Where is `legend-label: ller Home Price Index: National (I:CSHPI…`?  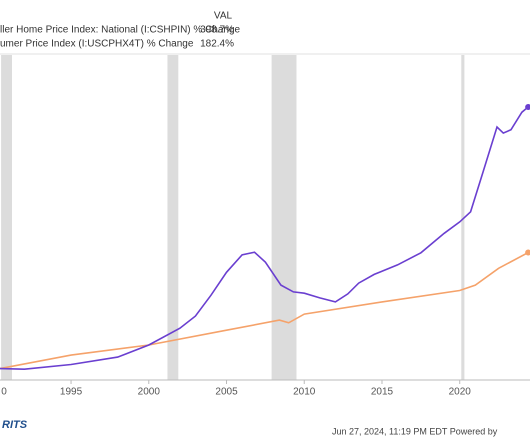 legend-label: ller Home Price Index: National (I:CSHPI… is located at coordinates (120, 30).